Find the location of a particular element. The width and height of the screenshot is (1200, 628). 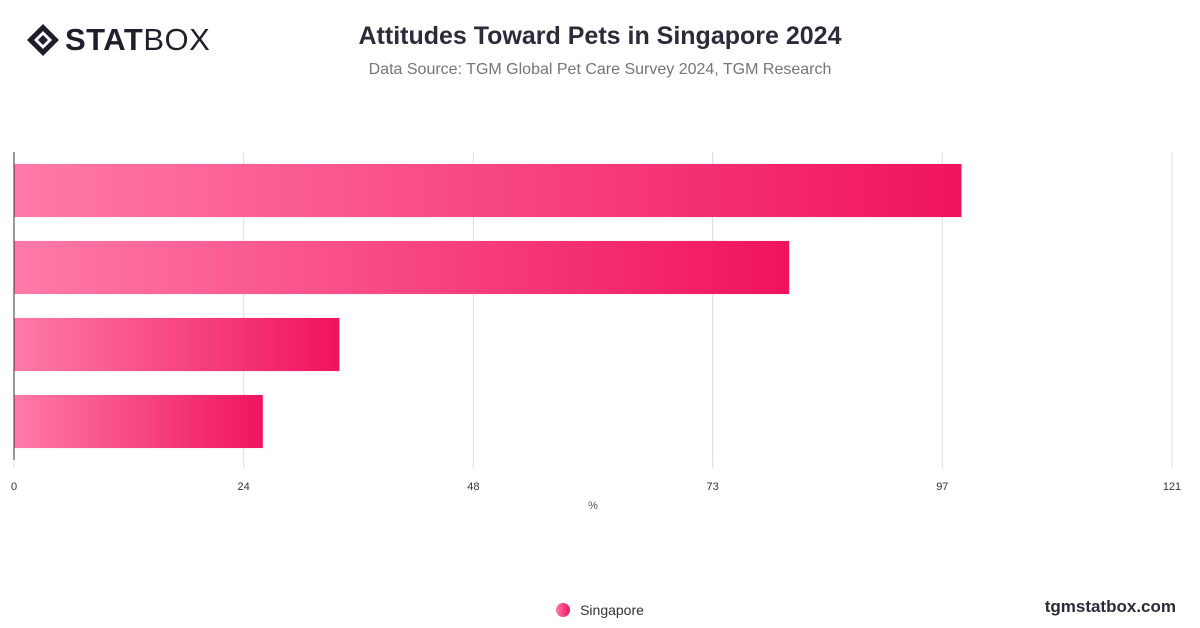

x-tick-label: 24 is located at coordinates (244, 487).